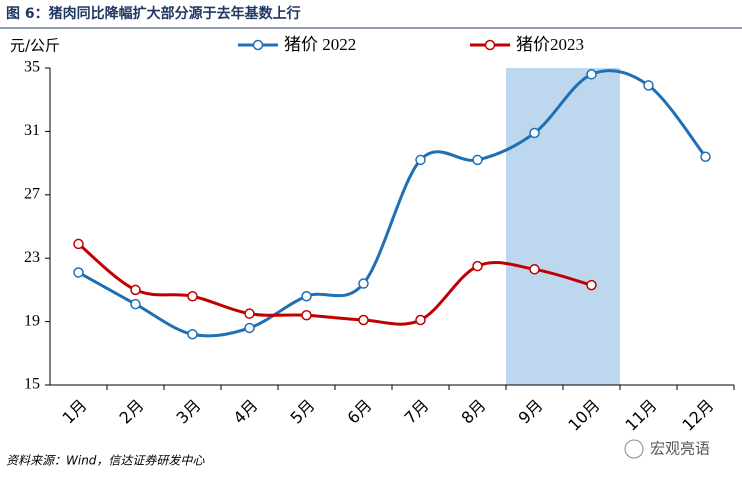  What do you see at coordinates (531, 412) in the screenshot?
I see `x-tick-label: 9月` at bounding box center [531, 412].